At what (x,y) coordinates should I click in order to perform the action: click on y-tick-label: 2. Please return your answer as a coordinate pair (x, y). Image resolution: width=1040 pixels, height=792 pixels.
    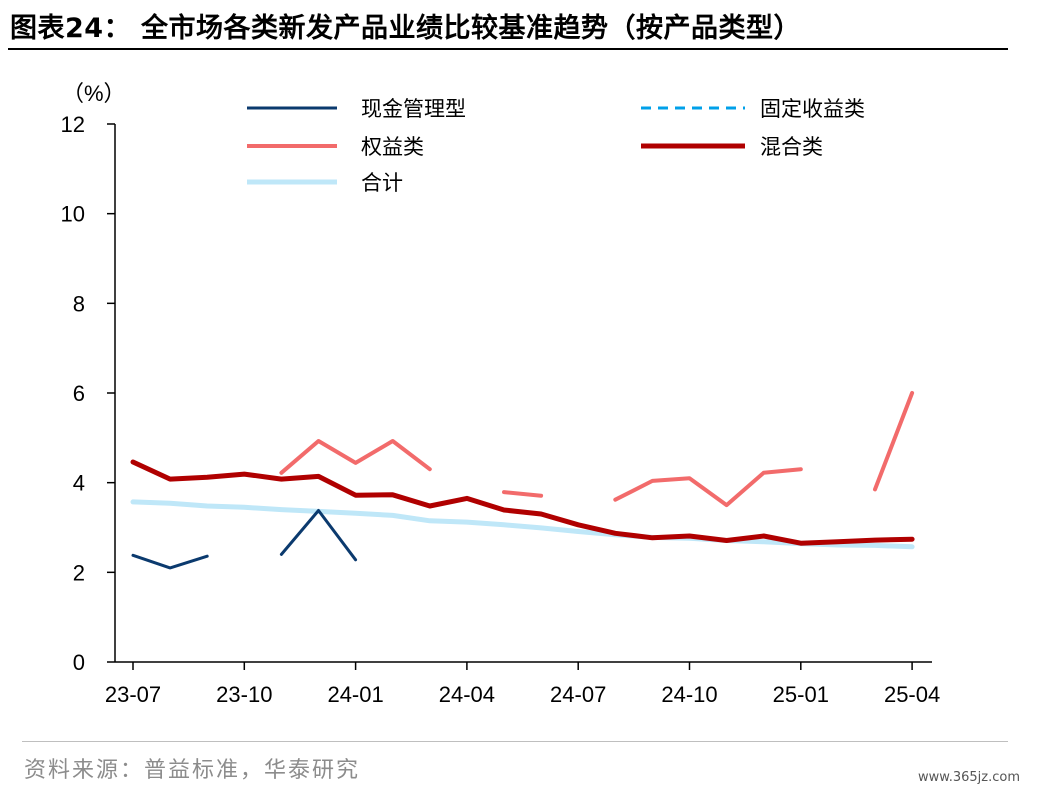
    Looking at the image, I should click on (79, 572).